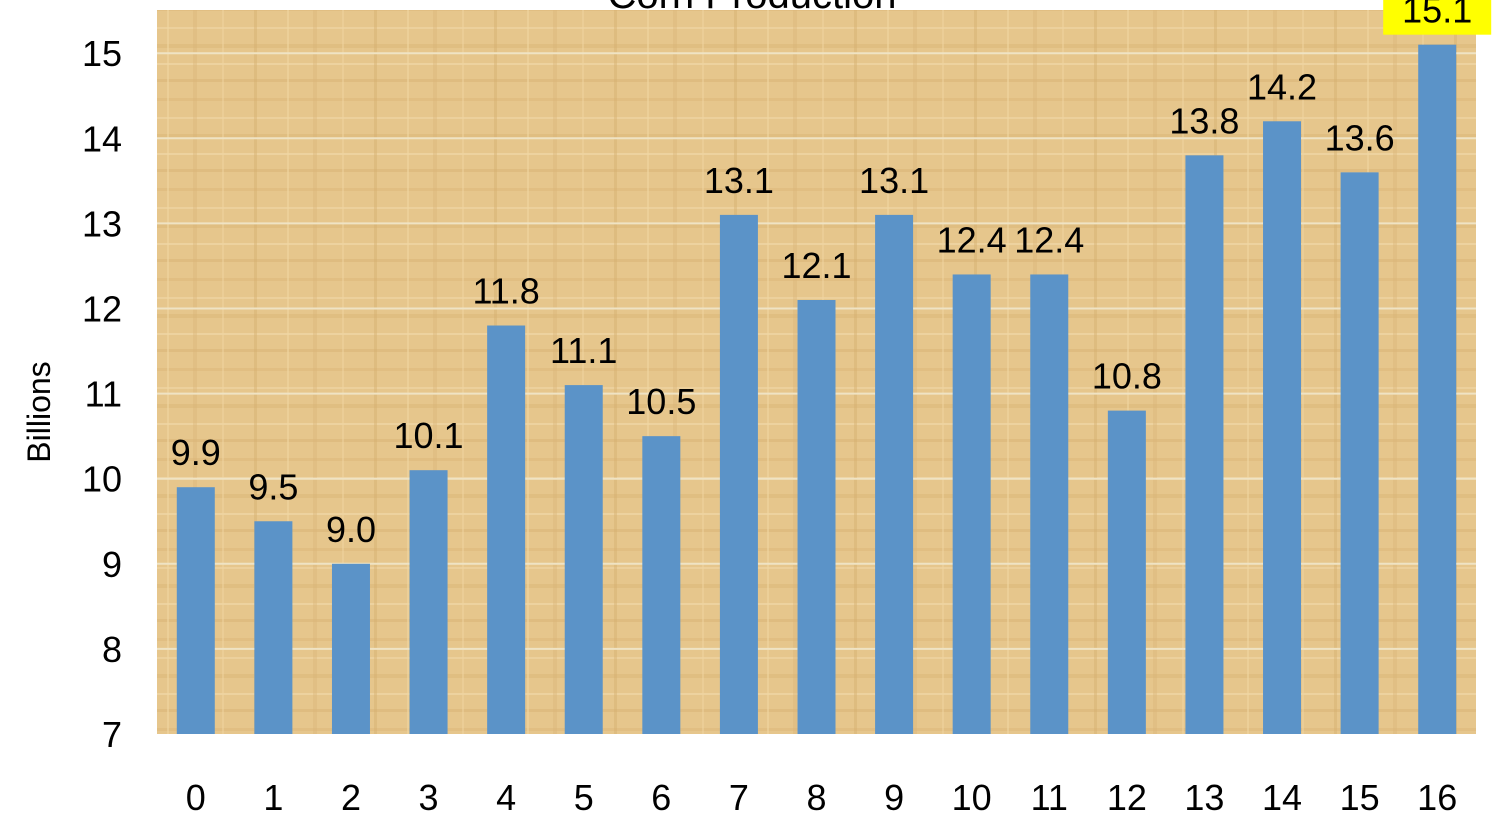 The height and width of the screenshot is (817, 1494). What do you see at coordinates (1049, 239) in the screenshot?
I see `data-label-11: 12.4` at bounding box center [1049, 239].